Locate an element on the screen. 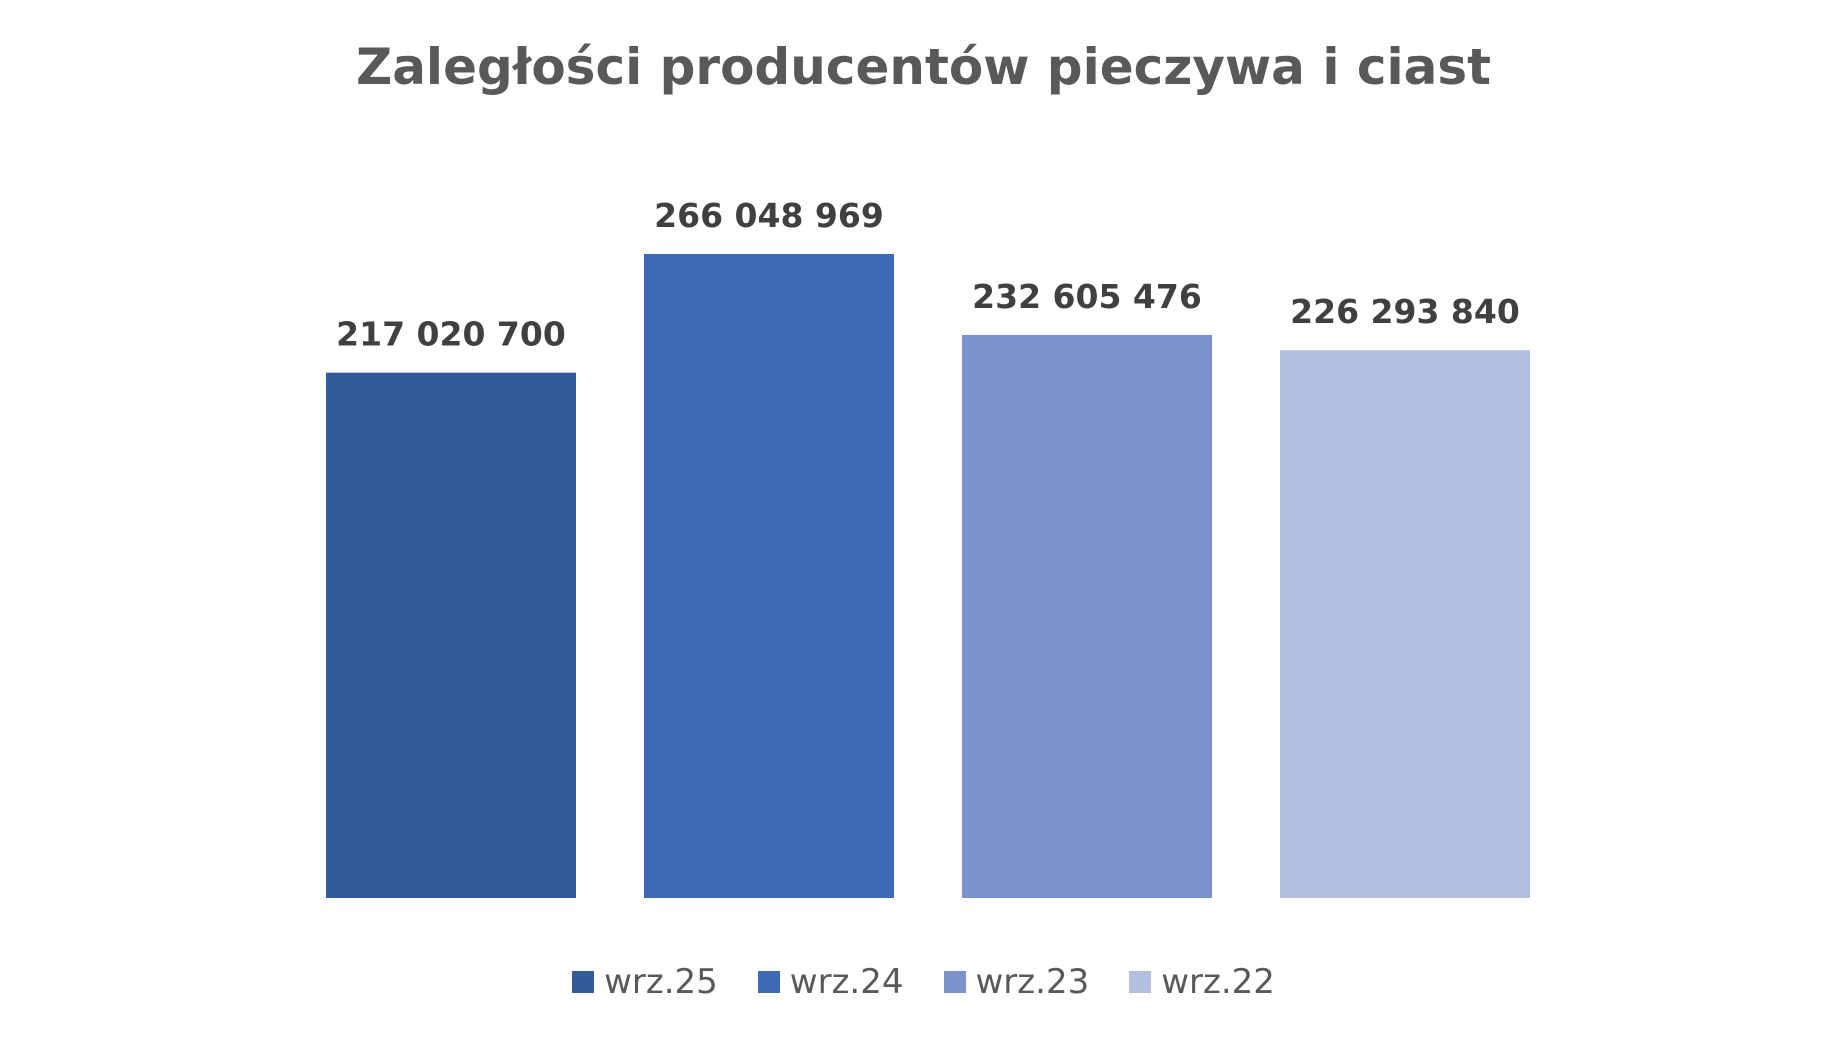 This screenshot has width=1847, height=1047. data-label-wrz.22: 226 293 840 is located at coordinates (1405, 311).